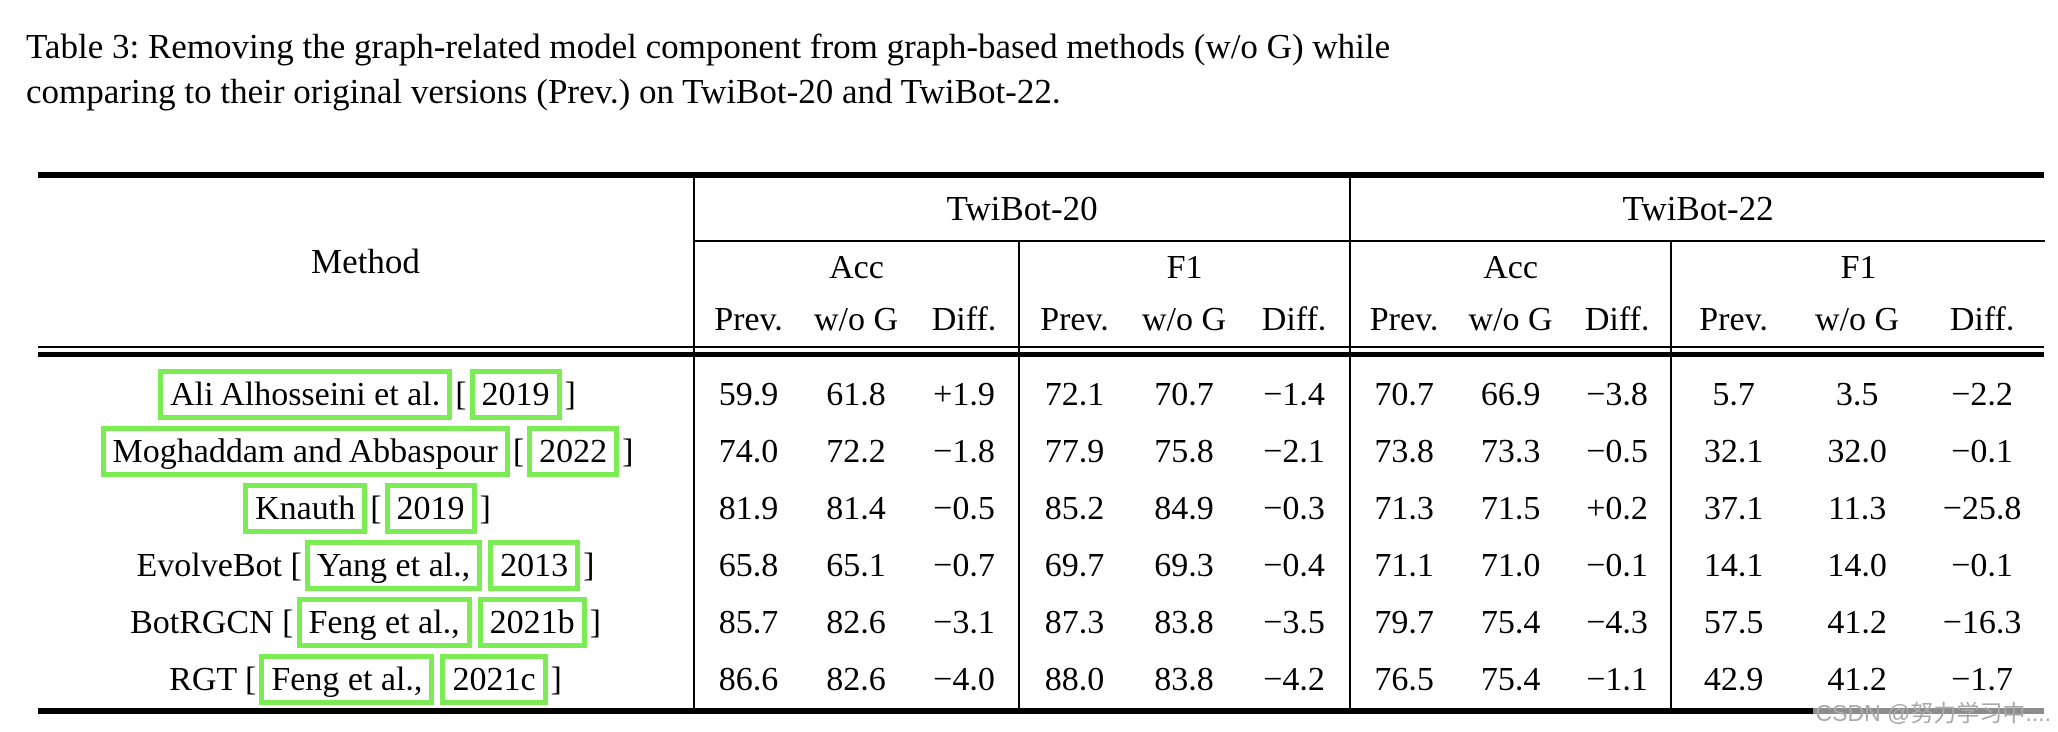  Describe the element at coordinates (532, 622) in the screenshot. I see `citation-year-link: 2021b` at that location.